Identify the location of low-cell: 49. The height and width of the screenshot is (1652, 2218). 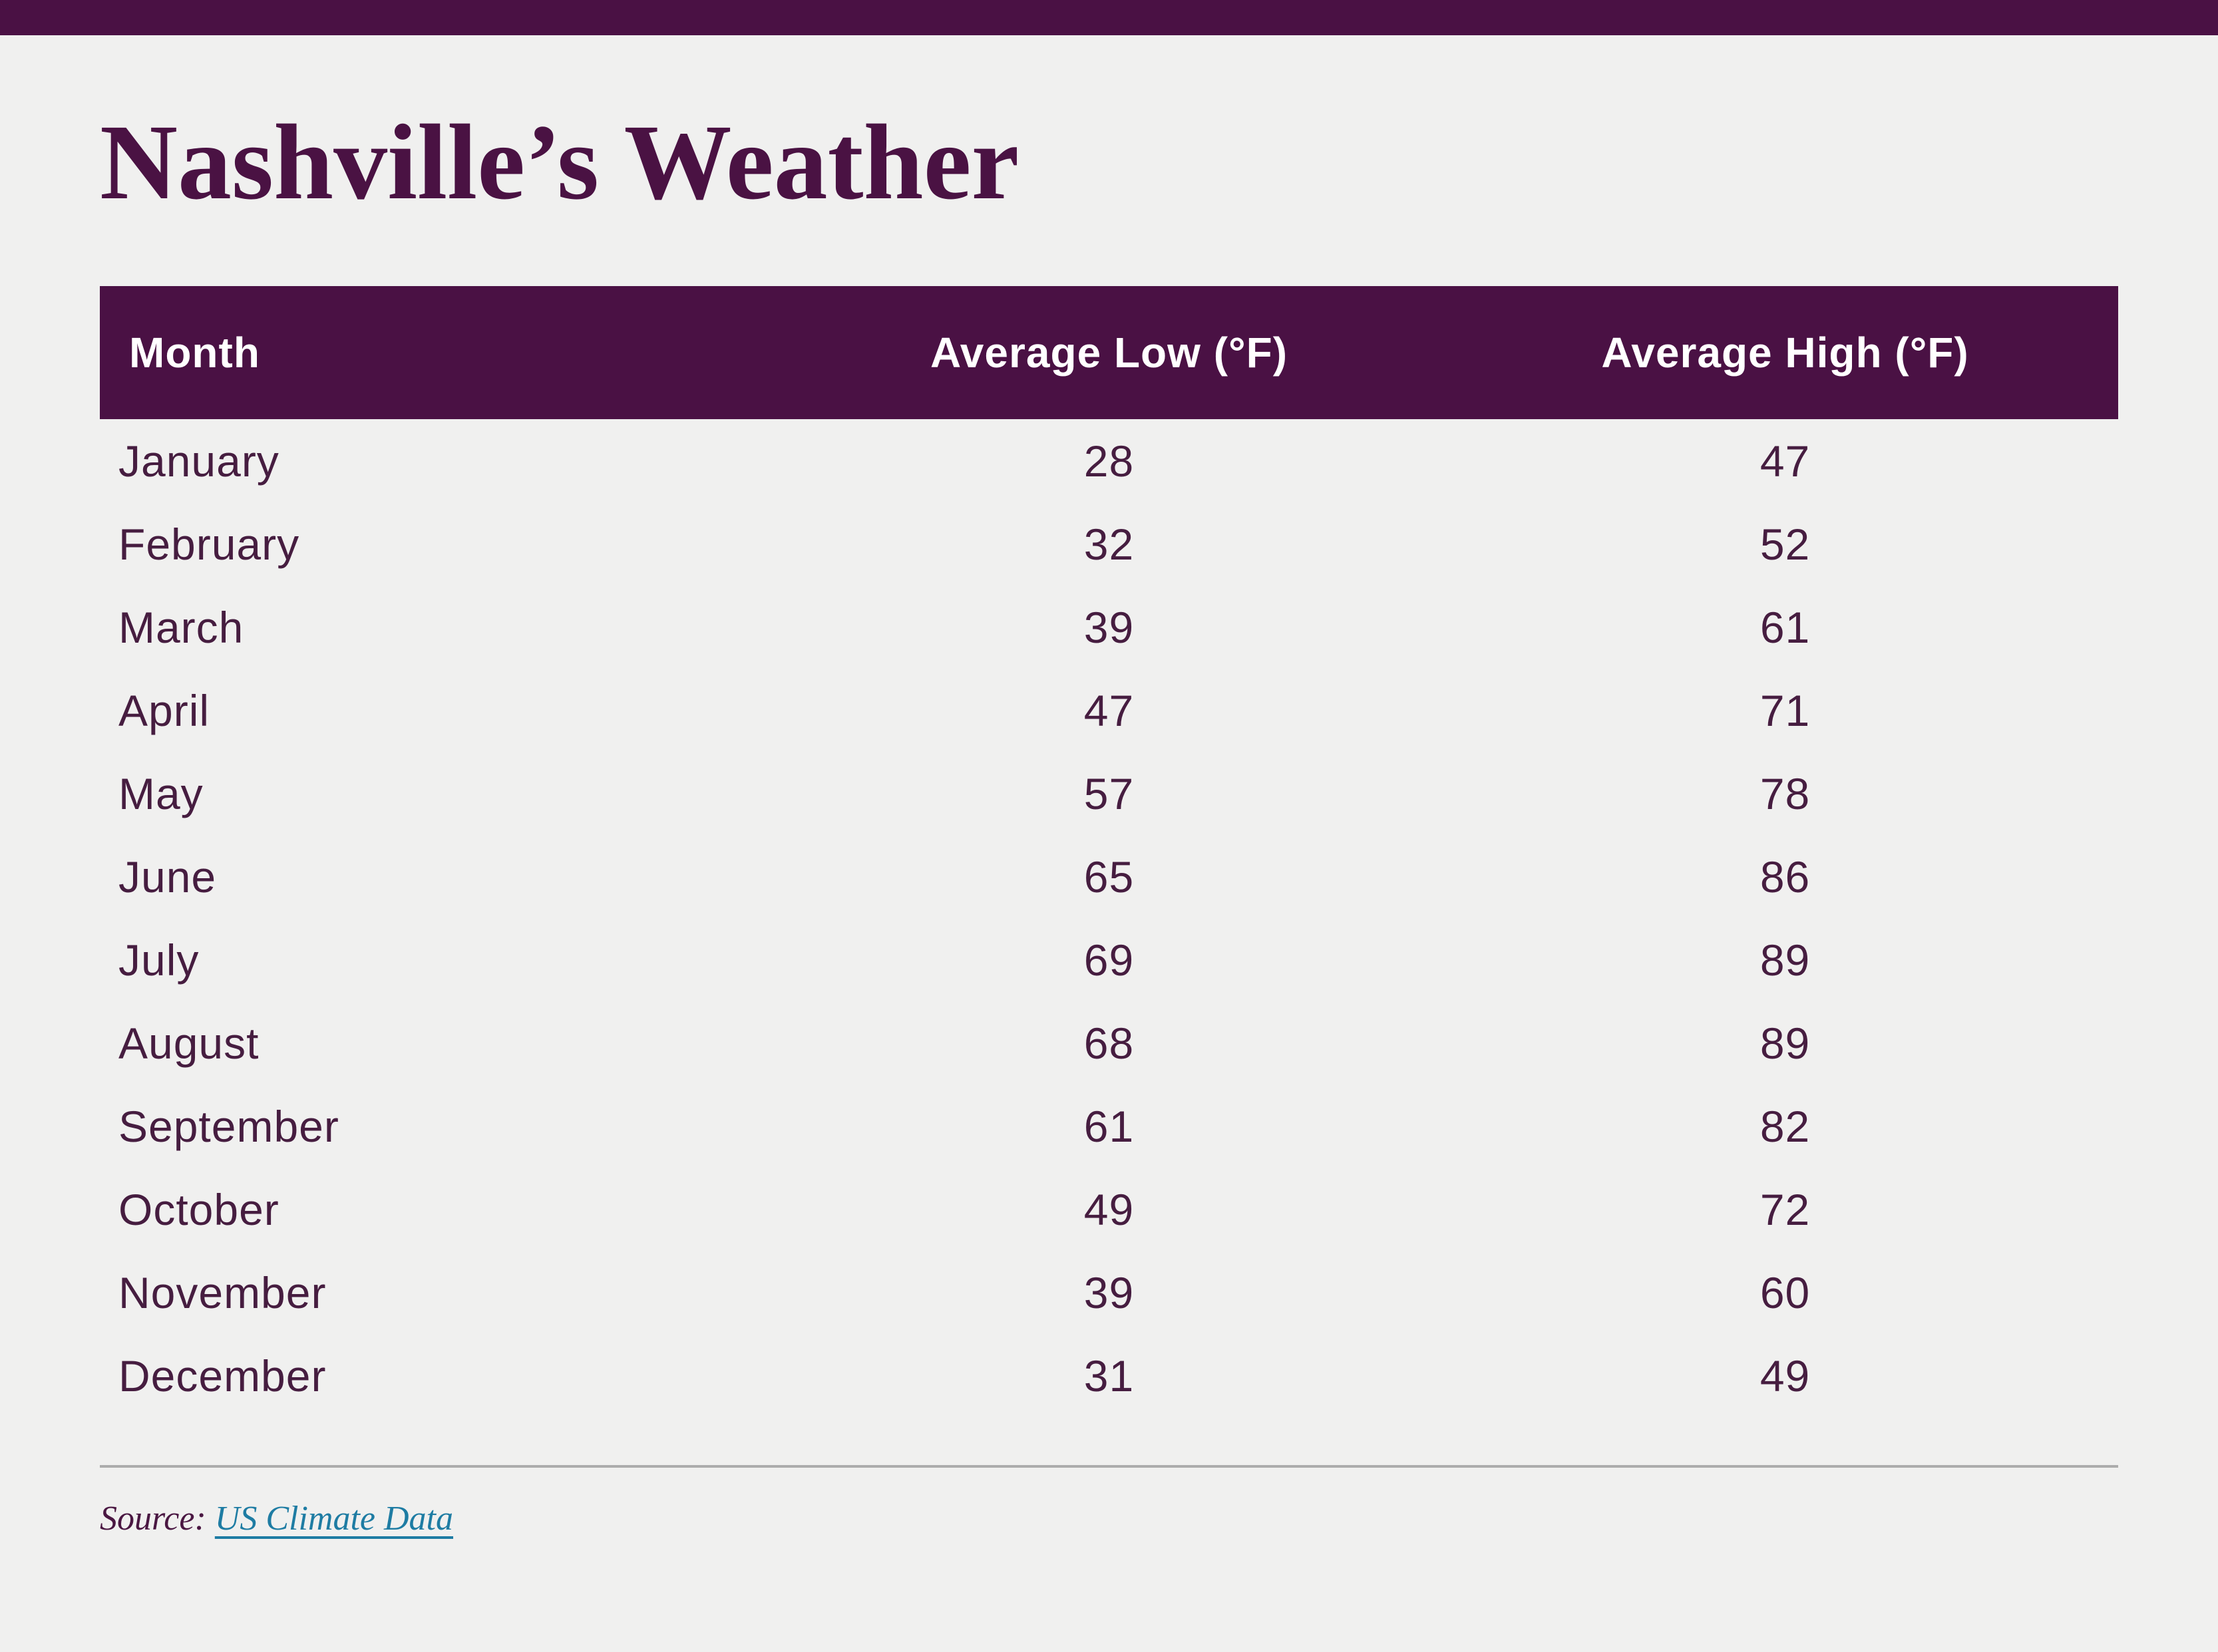
(1109, 1209).